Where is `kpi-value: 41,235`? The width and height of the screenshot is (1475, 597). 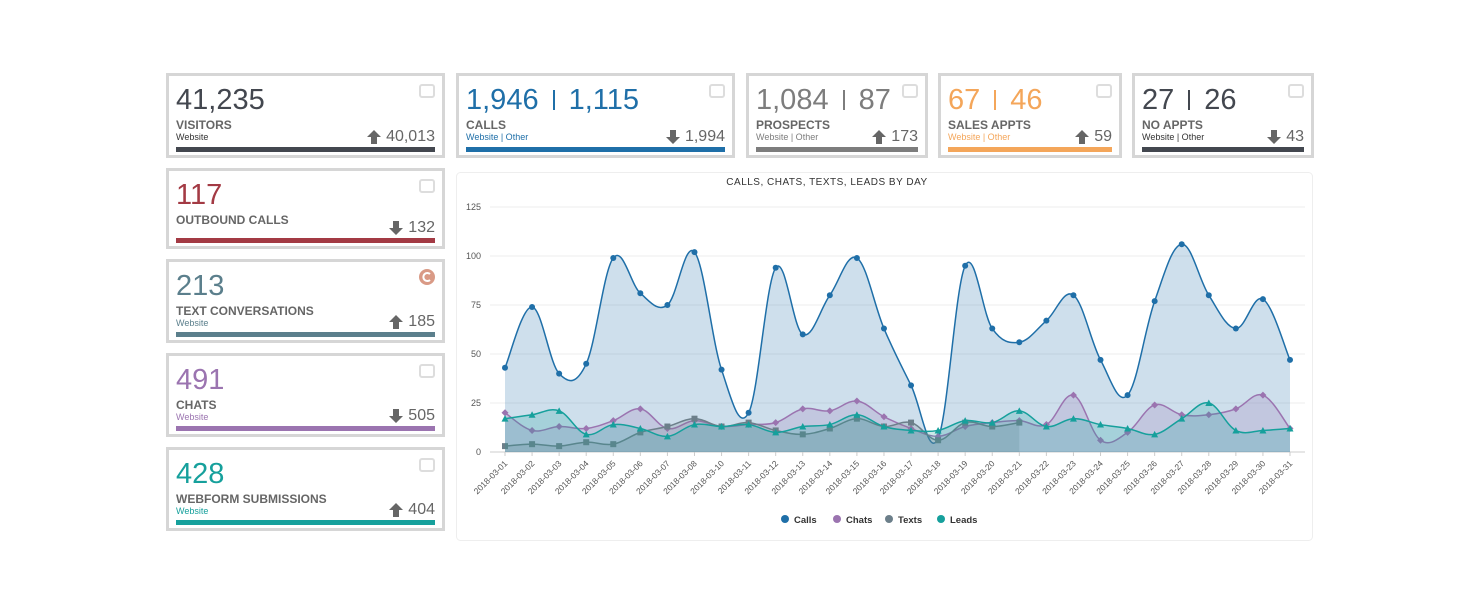
kpi-value: 41,235 is located at coordinates (220, 100).